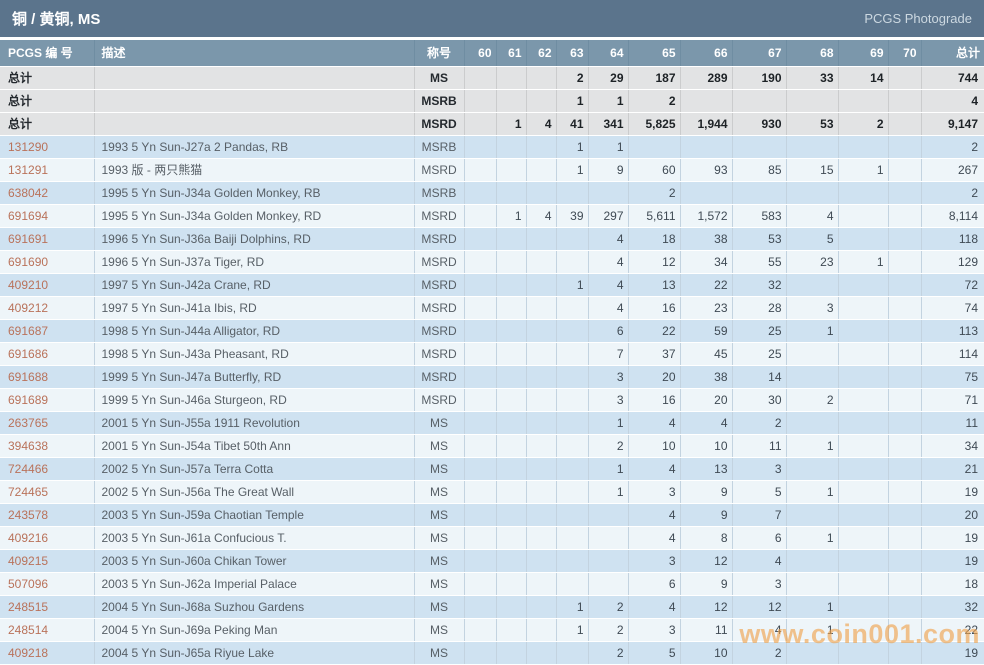  Describe the element at coordinates (952, 53) in the screenshot. I see `header-col-total: 总计` at that location.